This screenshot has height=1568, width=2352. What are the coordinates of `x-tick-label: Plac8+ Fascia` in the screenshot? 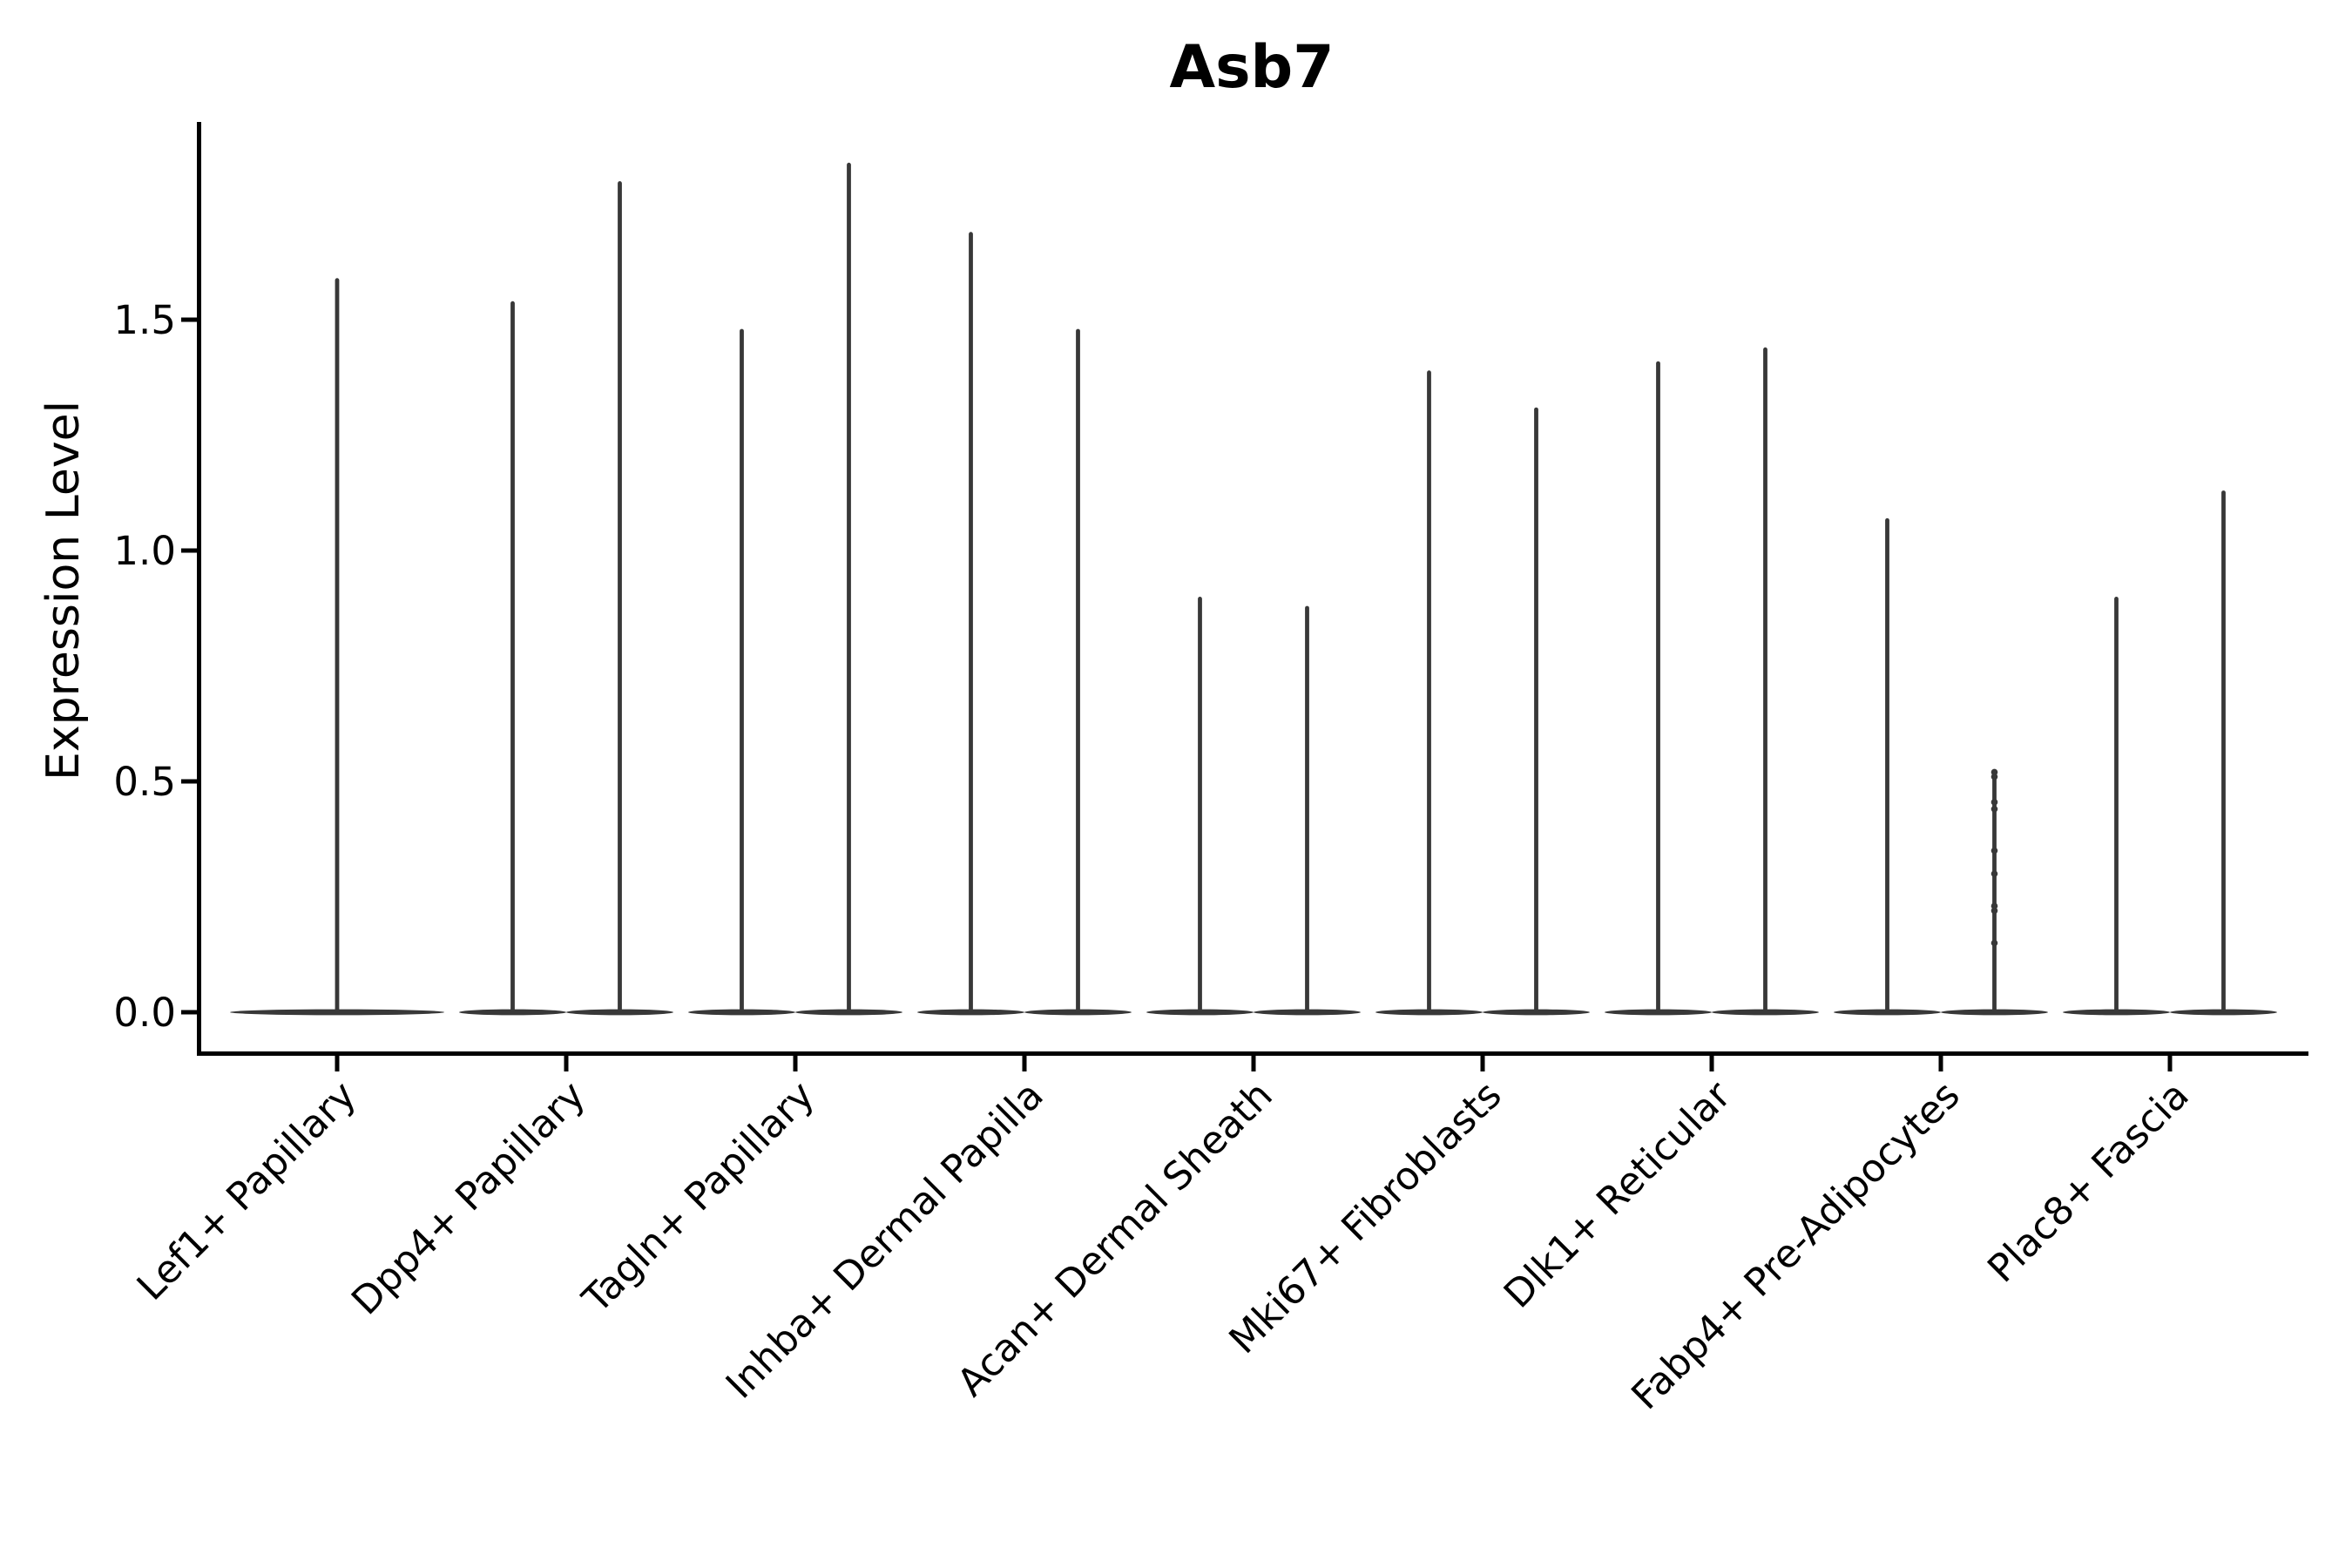 It's located at (2088, 1182).